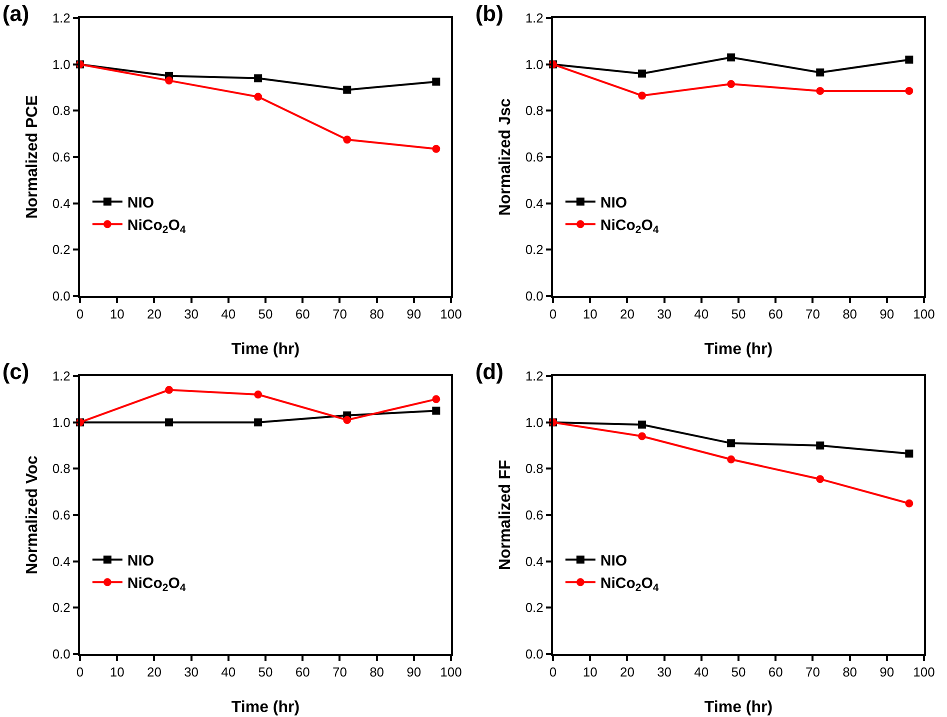 The image size is (947, 717). I want to click on chart-title: (c), so click(16, 371).